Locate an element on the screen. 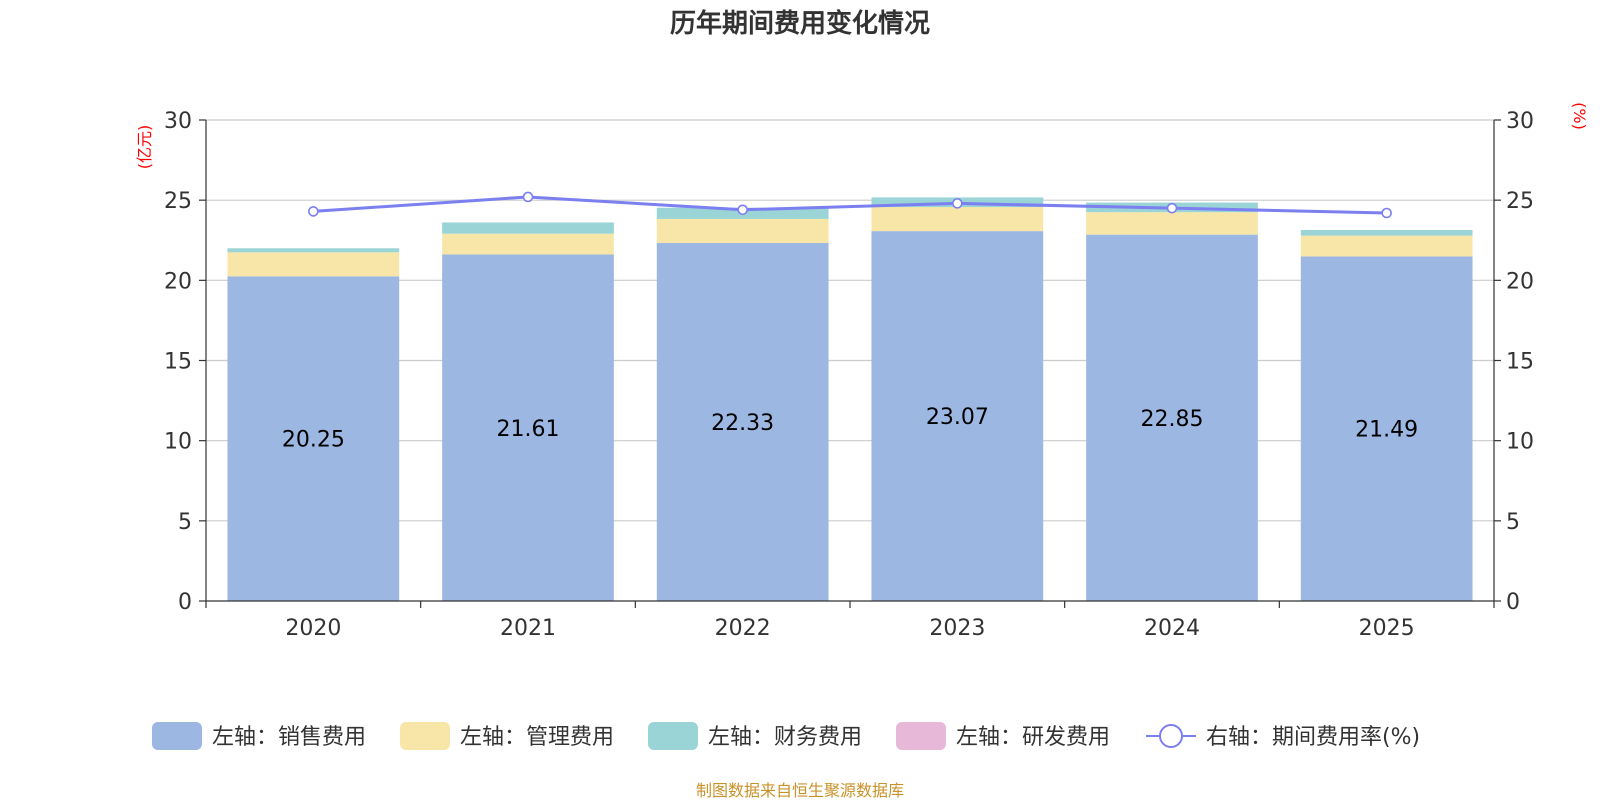  bar-data-label: 21.61 is located at coordinates (528, 429).